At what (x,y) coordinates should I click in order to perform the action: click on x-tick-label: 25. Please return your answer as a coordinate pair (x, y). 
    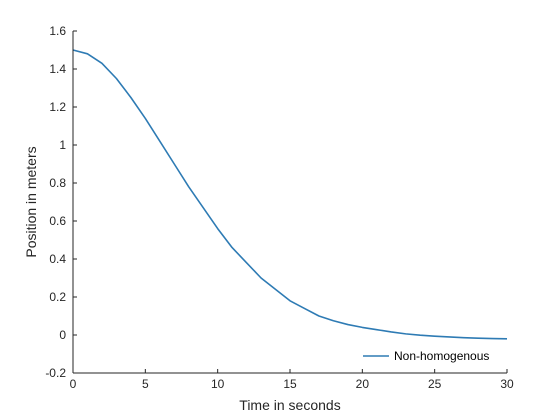
    Looking at the image, I should click on (435, 384).